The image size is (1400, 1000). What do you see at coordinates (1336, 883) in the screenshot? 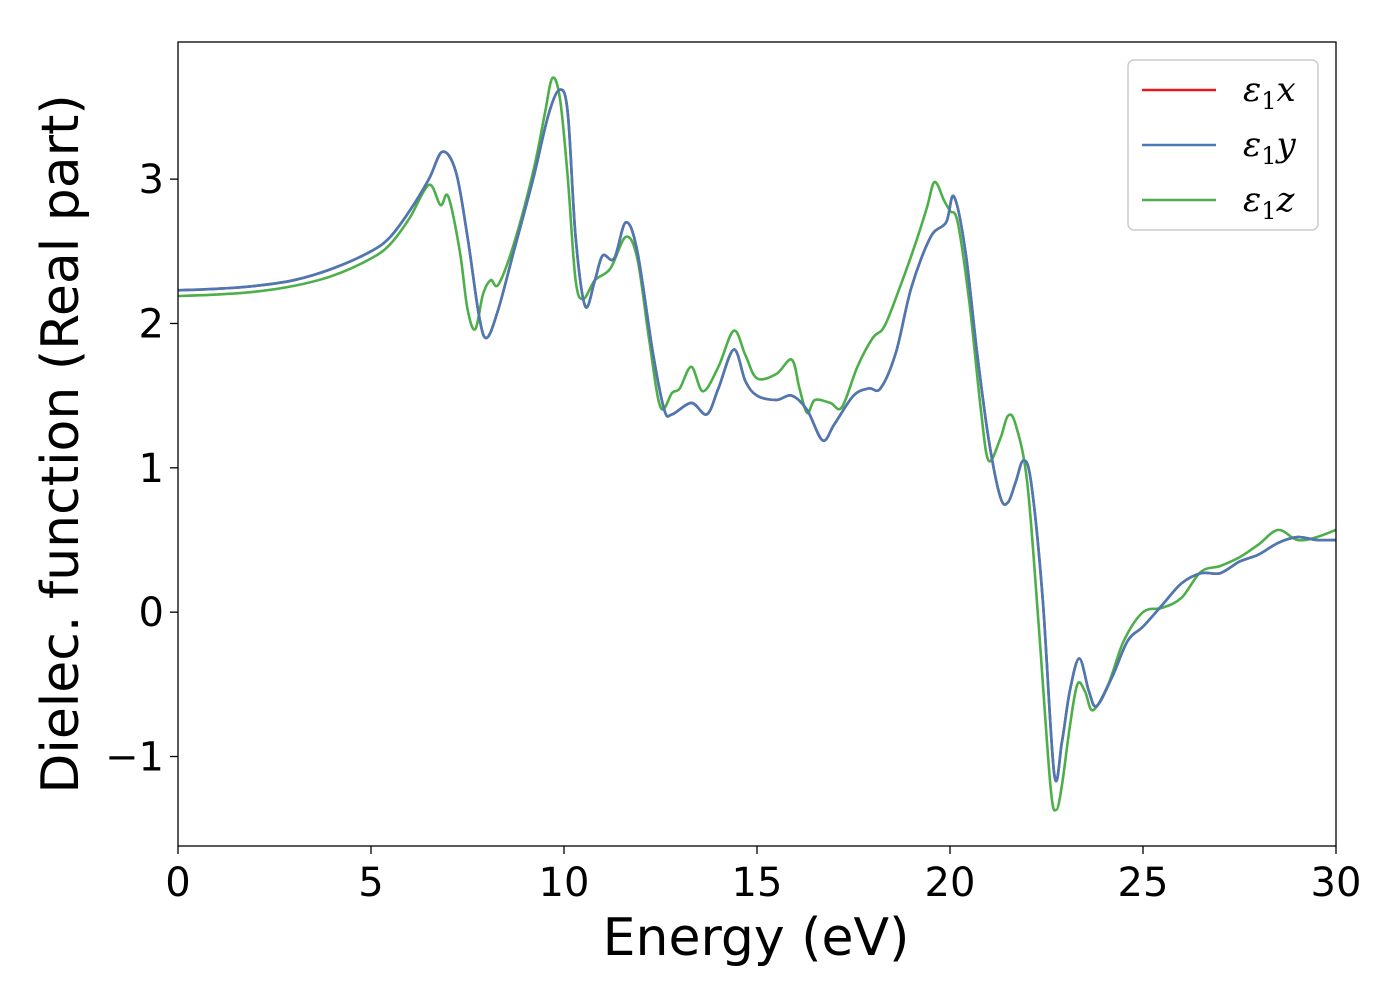
I see `x-tick-label: 30` at bounding box center [1336, 883].